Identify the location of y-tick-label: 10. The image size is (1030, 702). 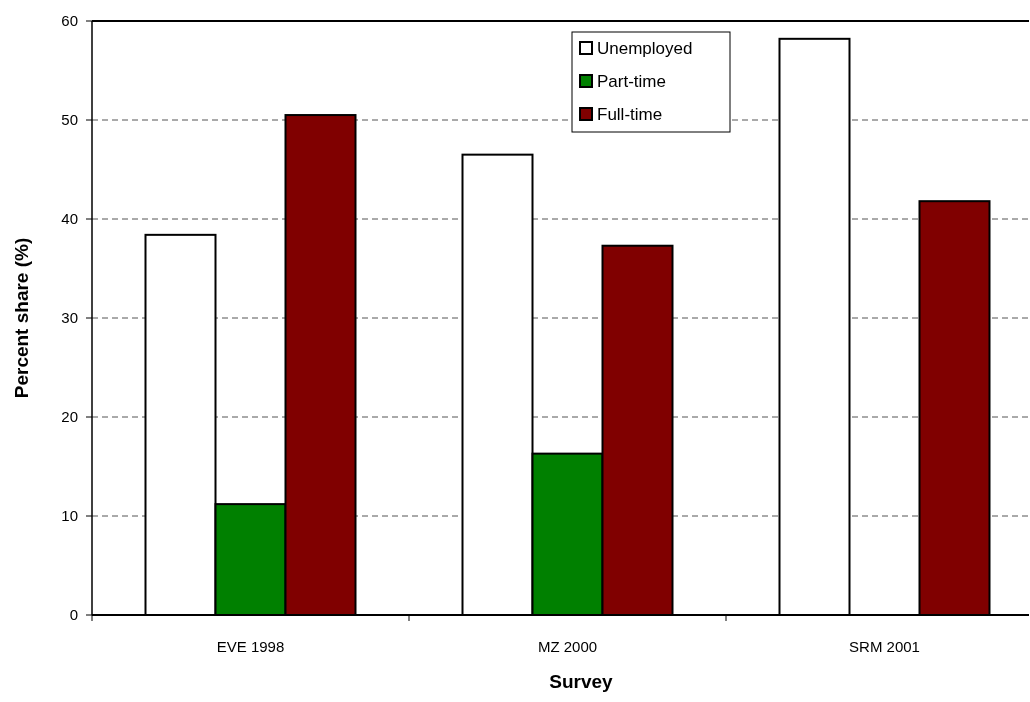
(69, 516).